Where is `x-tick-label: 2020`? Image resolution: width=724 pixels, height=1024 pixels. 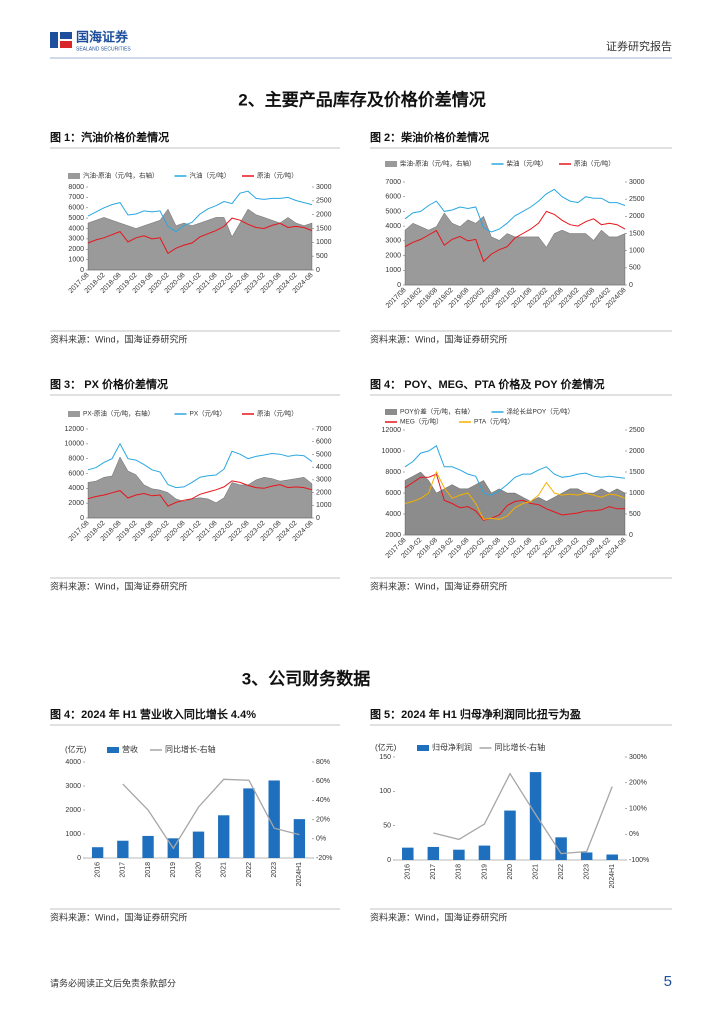
x-tick-label: 2020 is located at coordinates (198, 870).